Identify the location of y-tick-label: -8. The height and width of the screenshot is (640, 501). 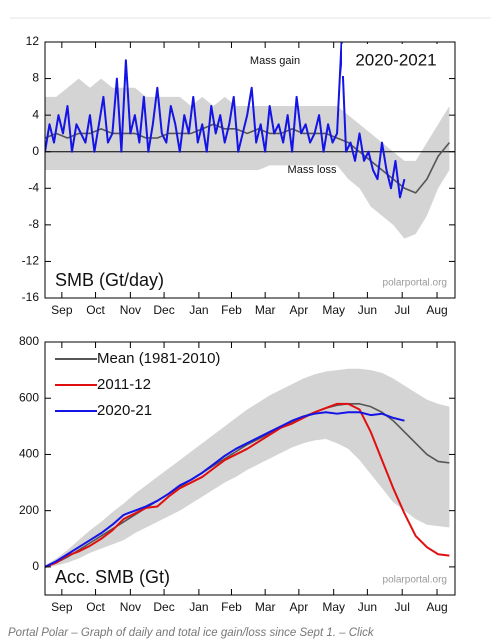
(33, 224).